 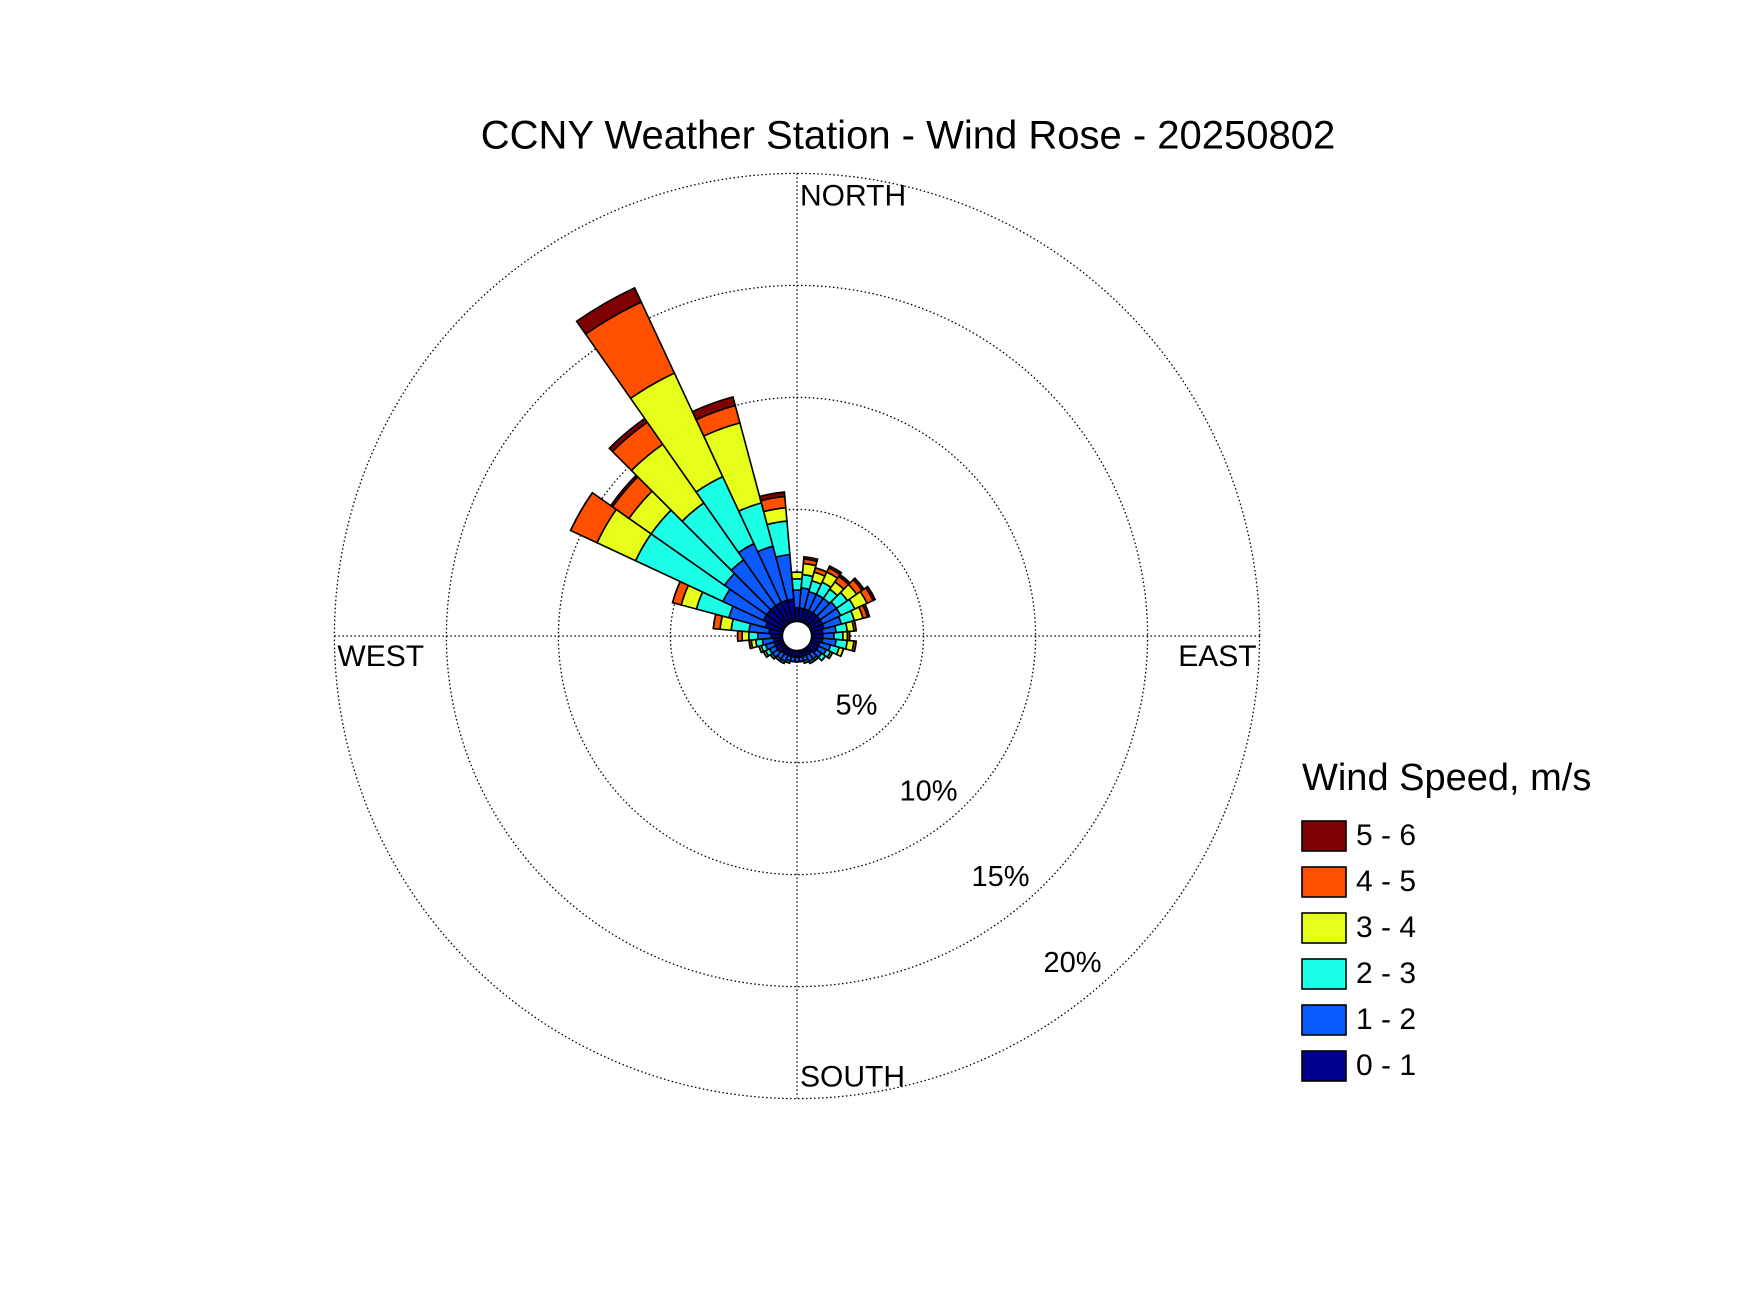 I want to click on compass-label: NORTH, so click(x=853, y=195).